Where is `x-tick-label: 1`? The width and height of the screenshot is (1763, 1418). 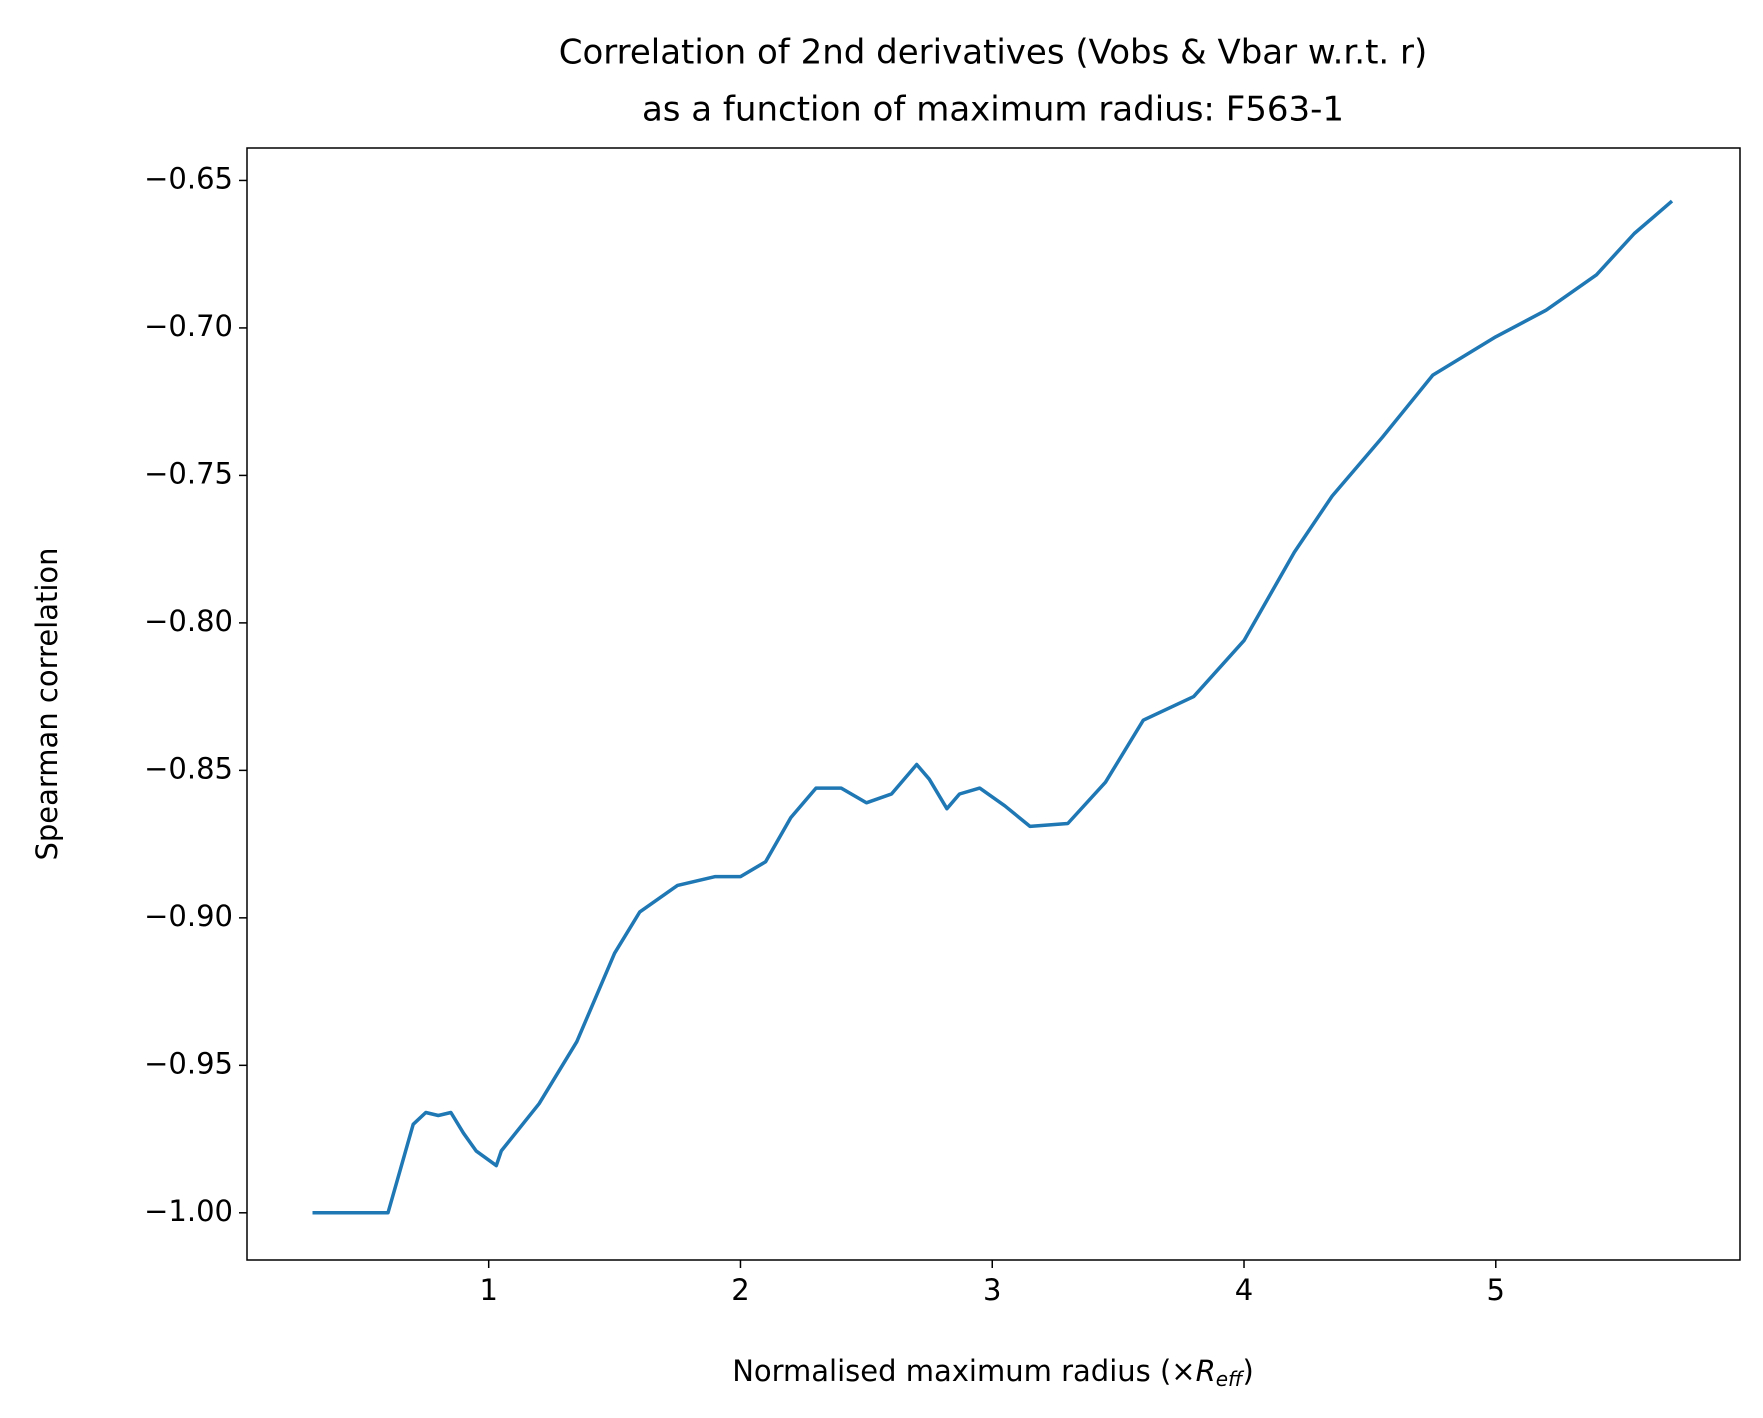 x-tick-label: 1 is located at coordinates (488, 1290).